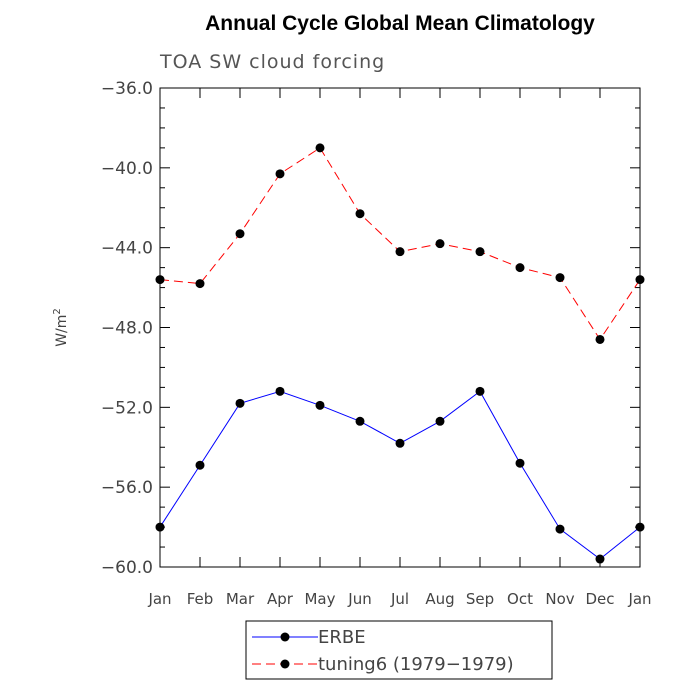 This screenshot has width=700, height=700. What do you see at coordinates (280, 599) in the screenshot?
I see `x-tick-label: Apr` at bounding box center [280, 599].